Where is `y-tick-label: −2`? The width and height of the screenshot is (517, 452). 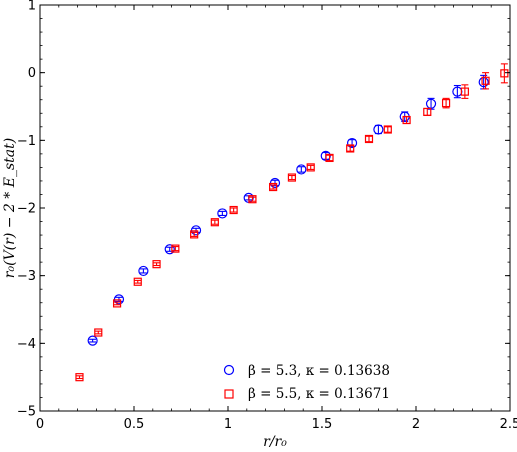 y-tick-label: −2 is located at coordinates (26, 209).